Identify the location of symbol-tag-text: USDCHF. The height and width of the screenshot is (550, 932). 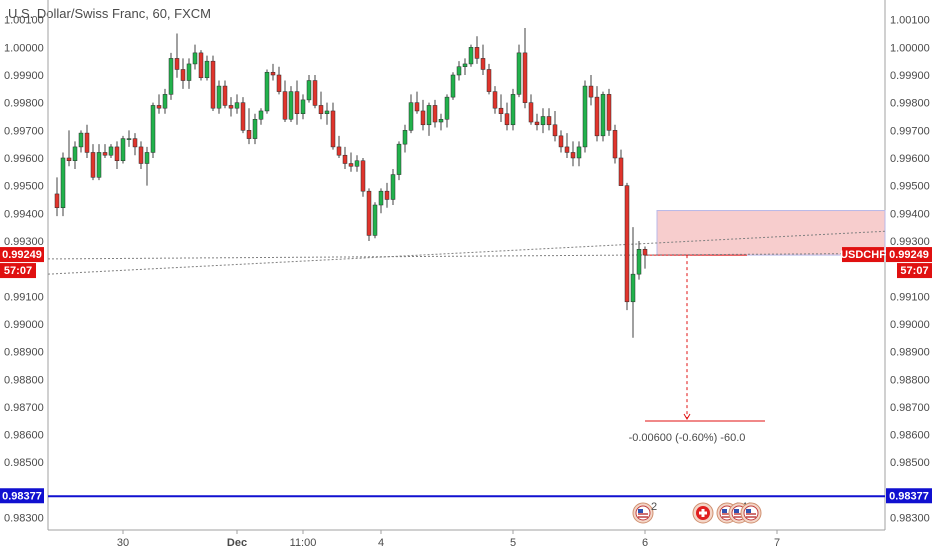
(863, 255).